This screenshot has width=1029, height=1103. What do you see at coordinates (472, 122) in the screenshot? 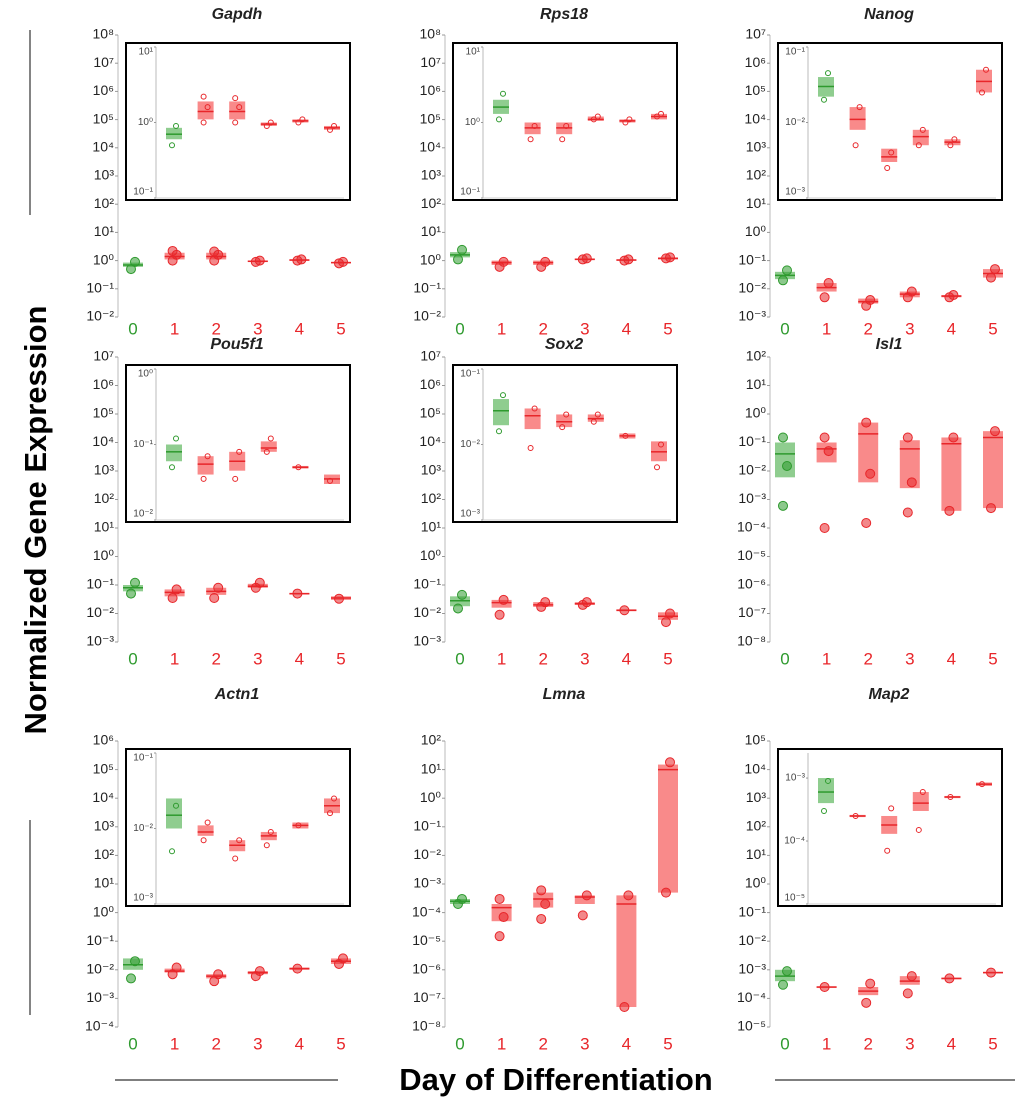
I see `inset-tick-label: 10⁰` at bounding box center [472, 122].